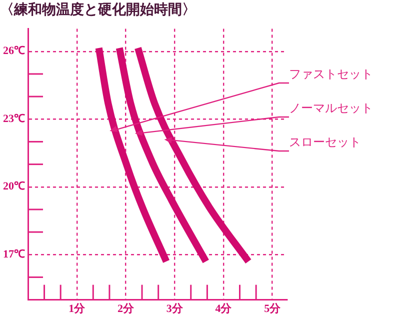 The image size is (415, 321). I want to click on chart-title: 〈練和物温度と硬化開始時間〉, so click(98, 9).